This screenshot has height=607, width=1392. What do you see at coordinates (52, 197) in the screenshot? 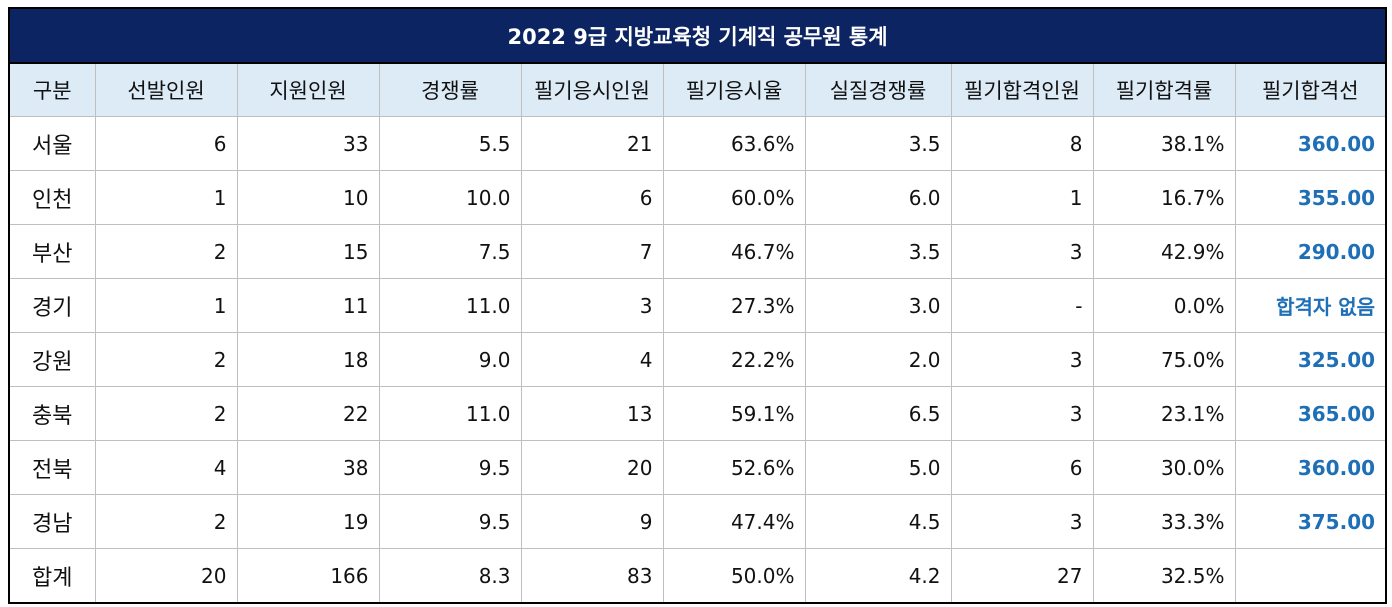
I see `cell-region: 인천` at bounding box center [52, 197].